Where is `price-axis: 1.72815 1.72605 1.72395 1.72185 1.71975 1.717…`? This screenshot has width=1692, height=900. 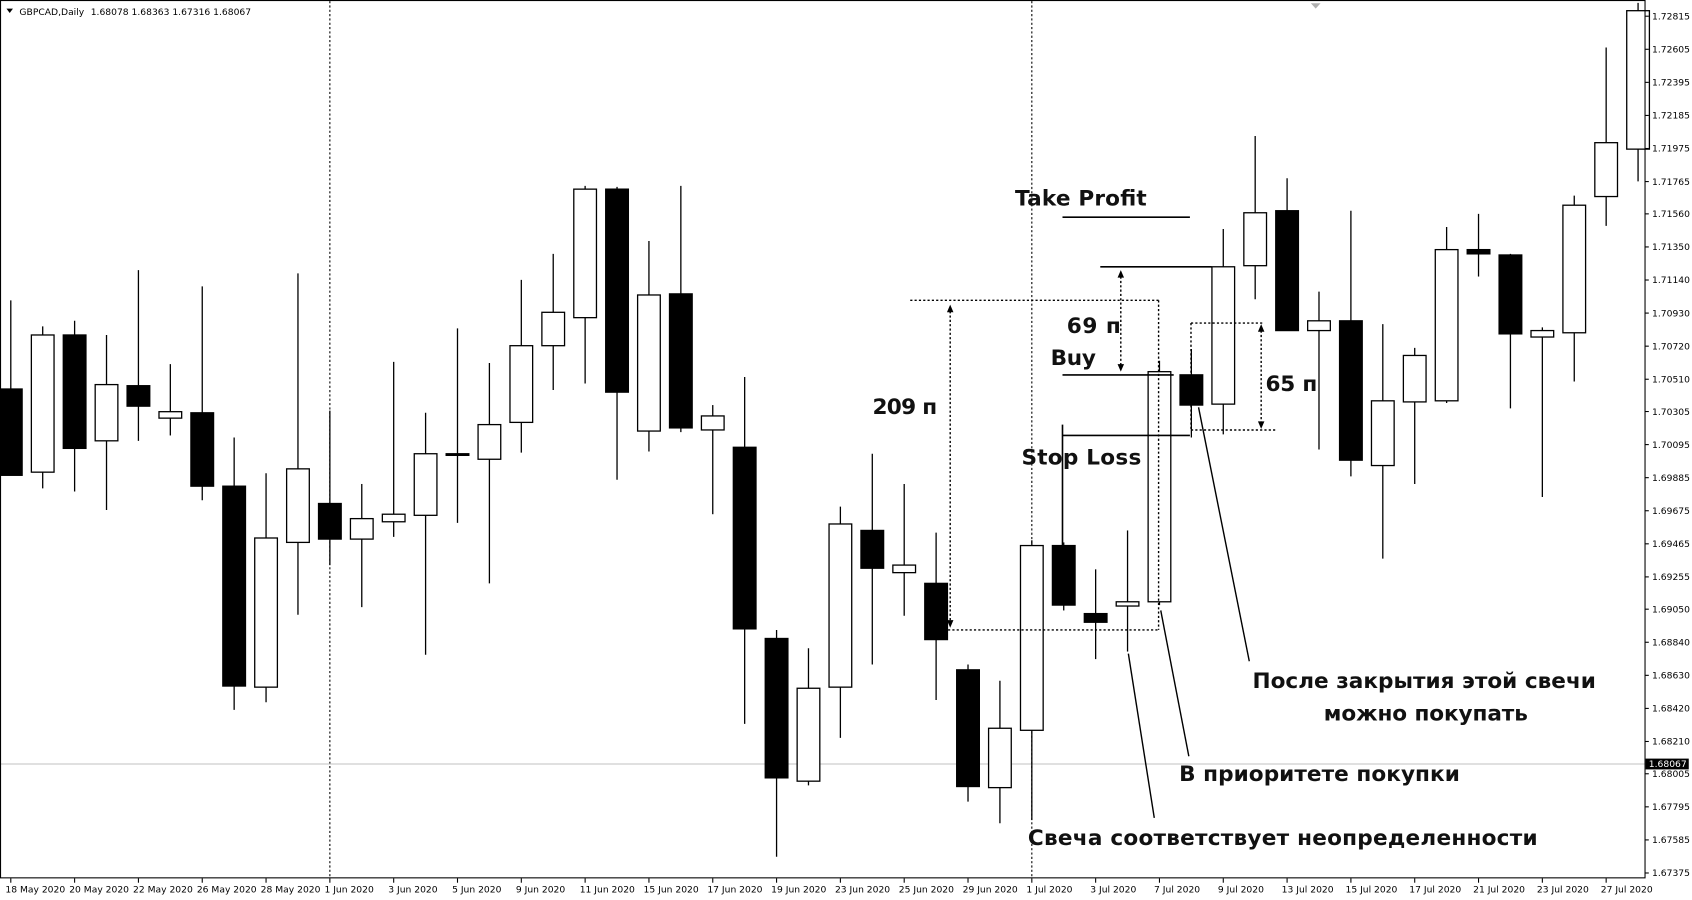 price-axis: 1.72815 1.72605 1.72395 1.72185 1.71975 1.717… is located at coordinates (1667, 445).